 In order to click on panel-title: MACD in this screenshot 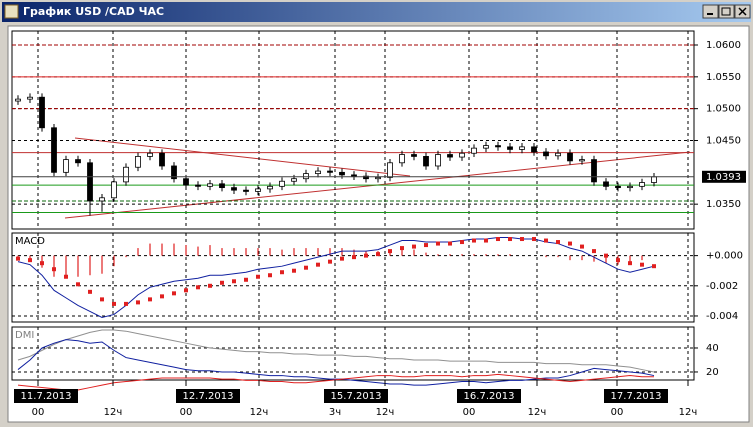, I will do `click(30, 241)`.